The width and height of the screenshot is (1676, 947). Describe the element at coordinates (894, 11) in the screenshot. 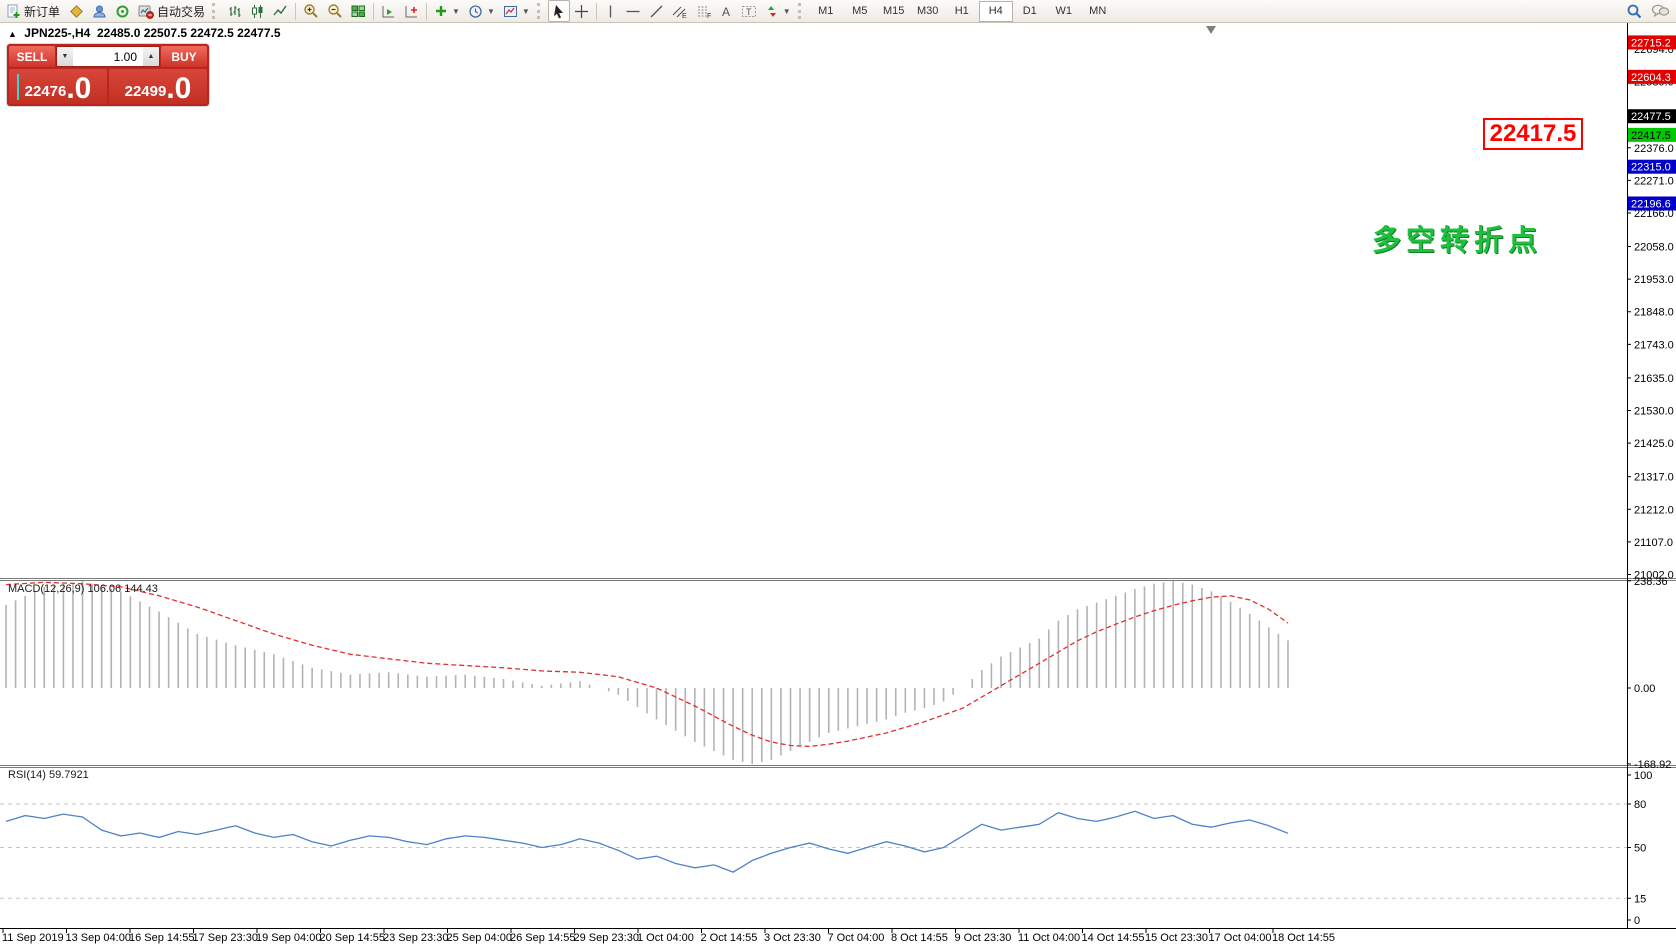

I see `timeframe-M15: M15` at that location.